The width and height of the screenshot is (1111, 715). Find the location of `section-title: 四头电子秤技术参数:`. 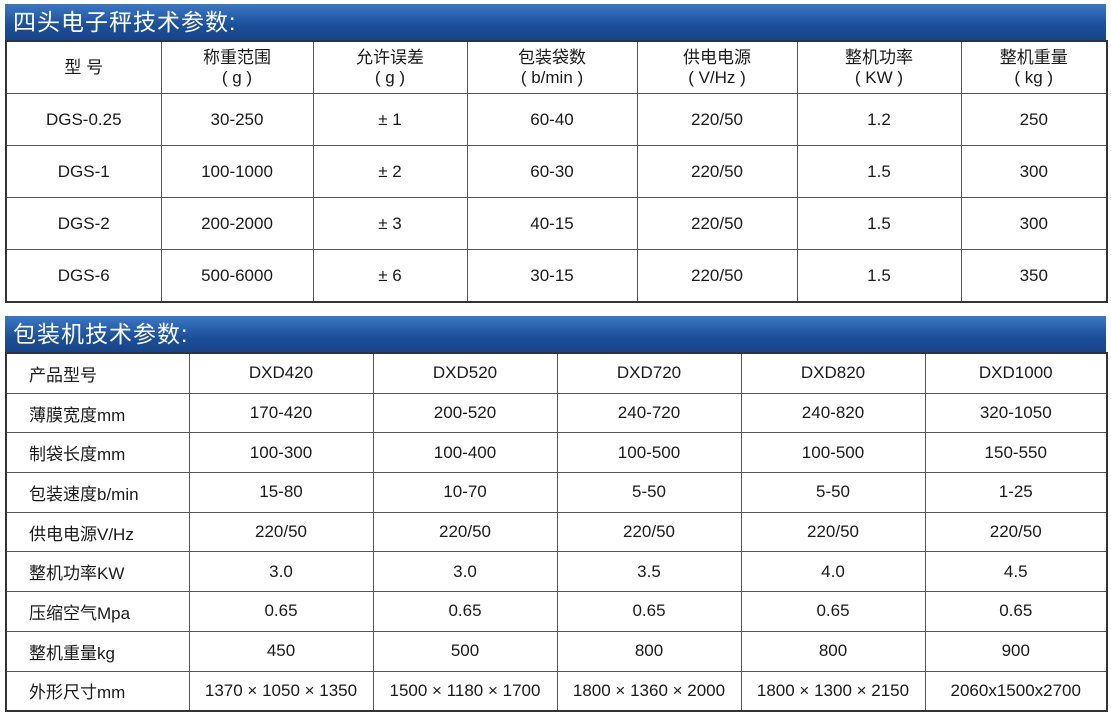

section-title: 四头电子秤技术参数: is located at coordinates (555, 22).